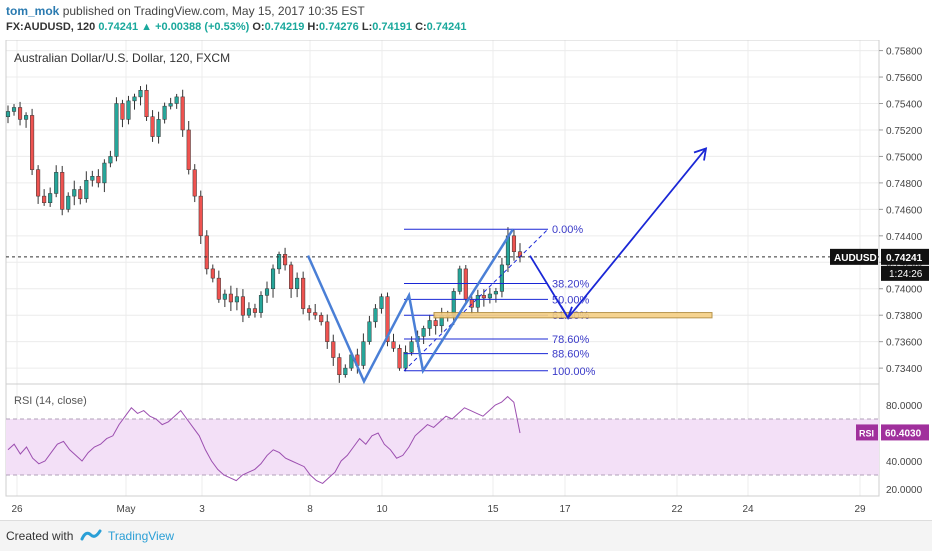  I want to click on rsi-name-badge, so click(867, 432).